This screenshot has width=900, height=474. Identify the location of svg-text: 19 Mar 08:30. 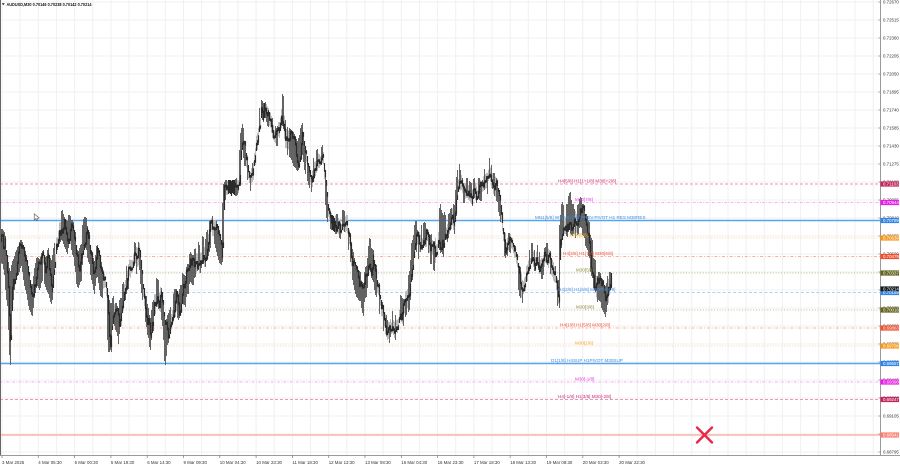
(560, 462).